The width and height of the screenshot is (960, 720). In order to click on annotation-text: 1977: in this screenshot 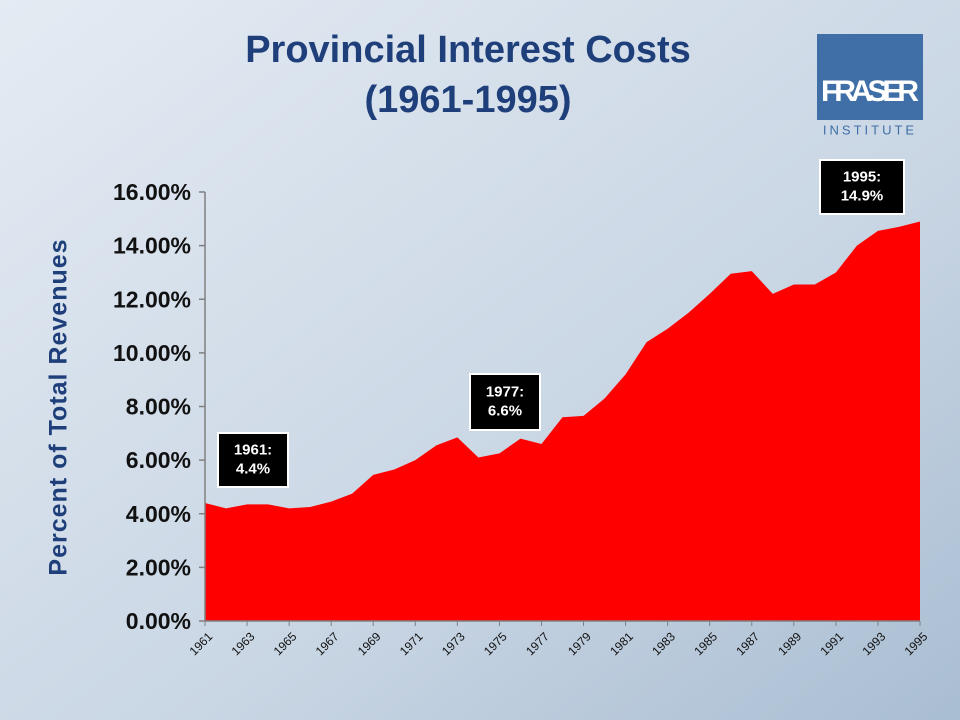, I will do `click(505, 391)`.